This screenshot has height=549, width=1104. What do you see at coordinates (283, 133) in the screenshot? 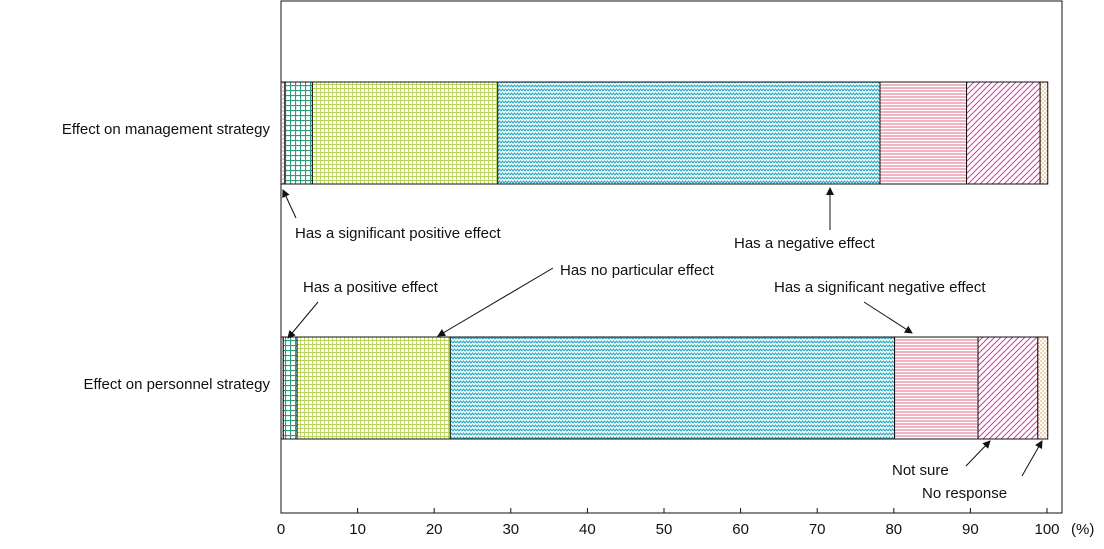
I see `bar-effect-on-management-strategy-has-a-significant-positive-effect` at bounding box center [283, 133].